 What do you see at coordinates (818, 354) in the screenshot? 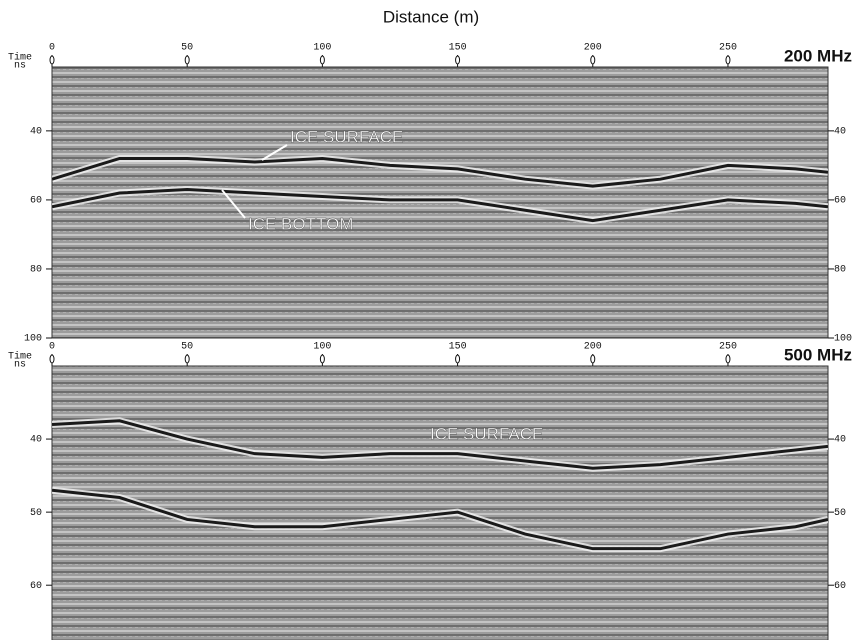
I see `panel-title: 500 MHz` at bounding box center [818, 354].